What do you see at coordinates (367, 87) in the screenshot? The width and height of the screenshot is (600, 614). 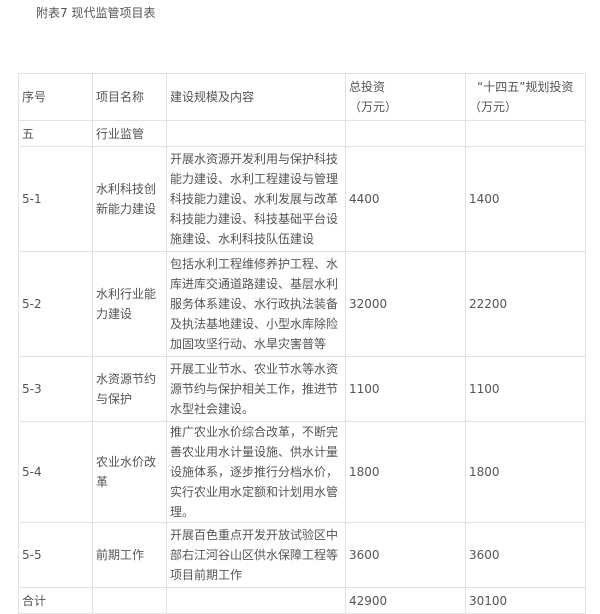 I see `header-total-label: 总投资` at bounding box center [367, 87].